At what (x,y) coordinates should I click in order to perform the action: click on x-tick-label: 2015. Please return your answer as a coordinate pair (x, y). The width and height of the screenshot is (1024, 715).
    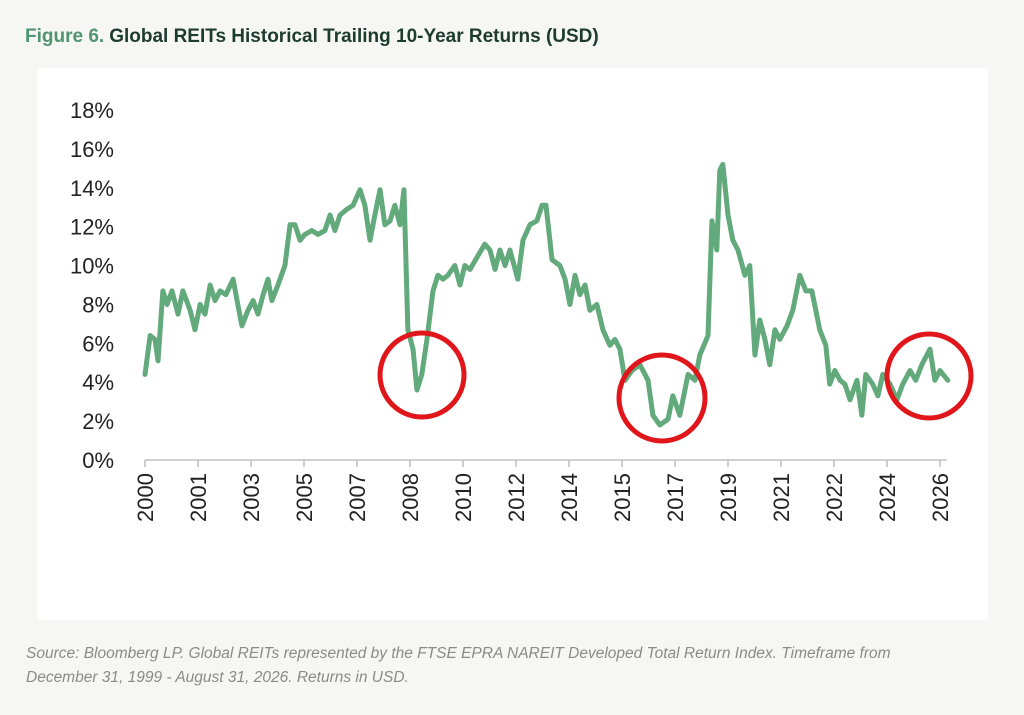
    Looking at the image, I should click on (622, 497).